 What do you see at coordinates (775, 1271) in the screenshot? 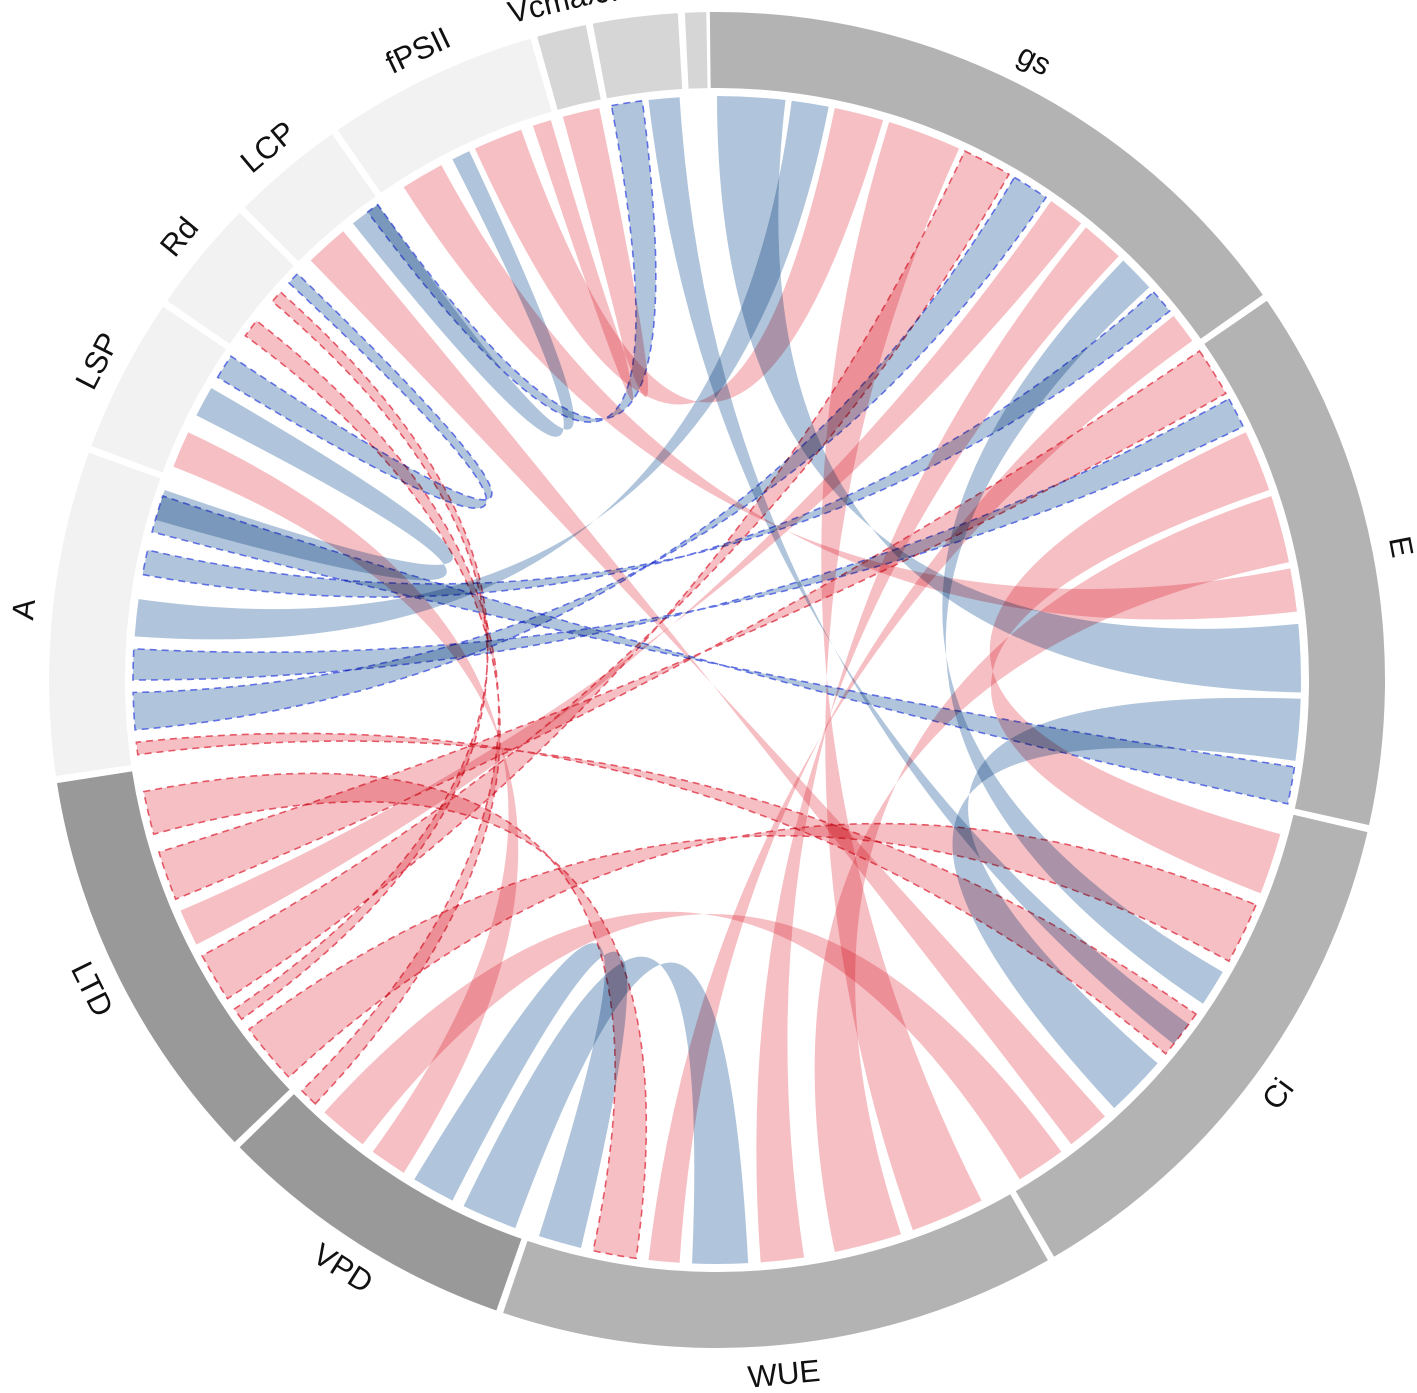
I see `sector-WUE` at bounding box center [775, 1271].